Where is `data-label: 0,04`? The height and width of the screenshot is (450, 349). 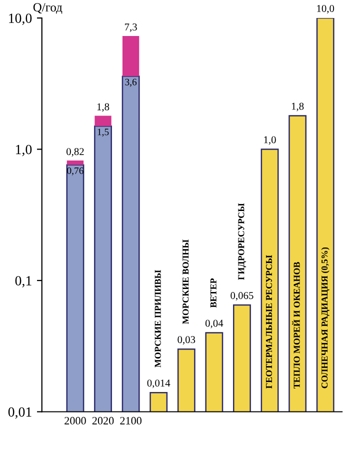
data-label: 0,04 is located at coordinates (214, 324).